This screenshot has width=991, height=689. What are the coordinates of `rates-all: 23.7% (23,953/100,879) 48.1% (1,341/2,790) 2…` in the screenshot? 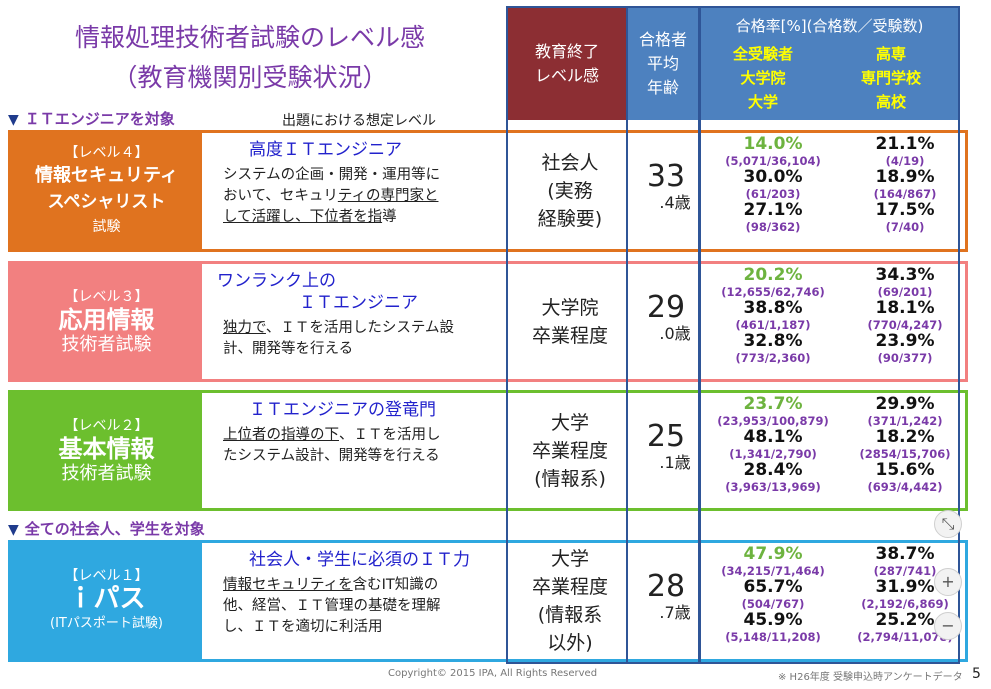 It's located at (773, 445).